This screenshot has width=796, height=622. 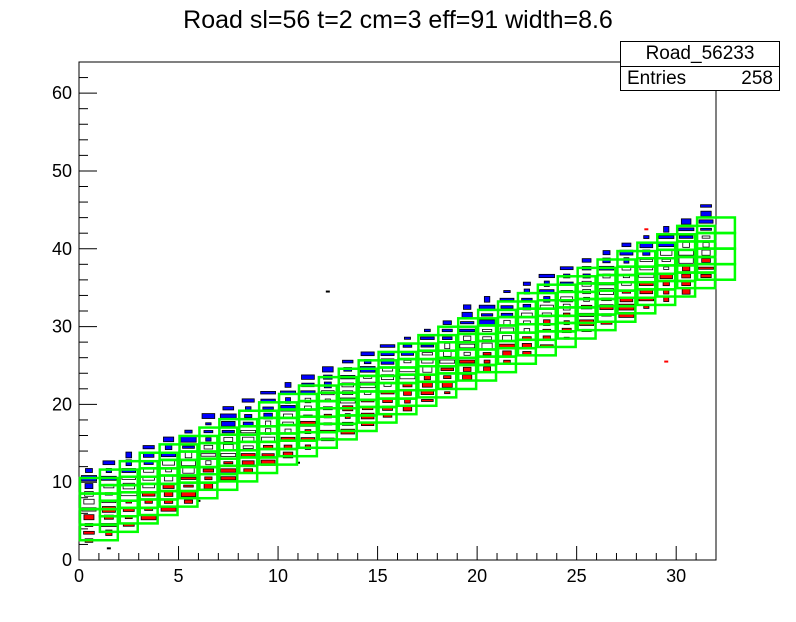 What do you see at coordinates (278, 576) in the screenshot?
I see `x-tick-label: 10` at bounding box center [278, 576].